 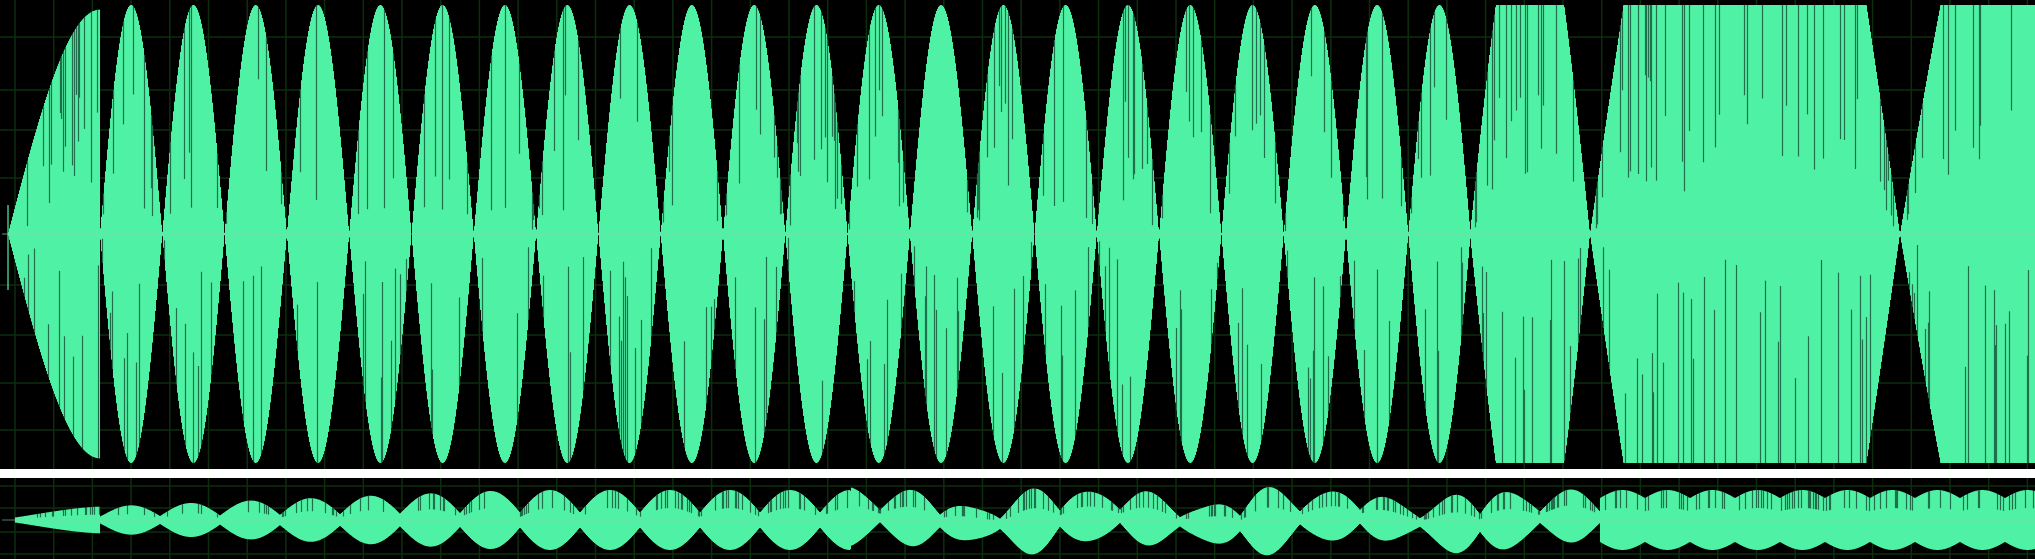 I want to click on track-separator, so click(x=1017, y=473).